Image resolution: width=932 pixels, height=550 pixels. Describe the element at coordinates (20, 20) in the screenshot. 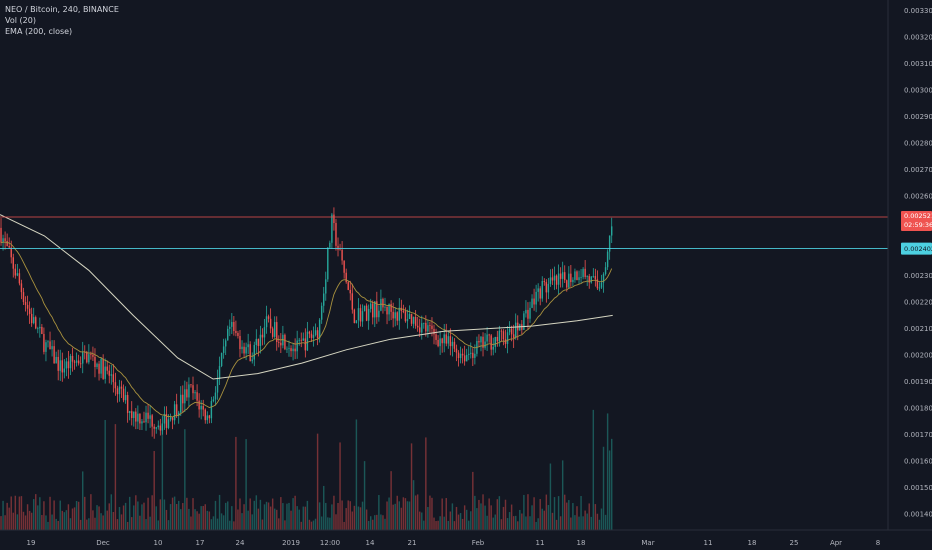

I see `legend-volume: Vol (20)` at that location.